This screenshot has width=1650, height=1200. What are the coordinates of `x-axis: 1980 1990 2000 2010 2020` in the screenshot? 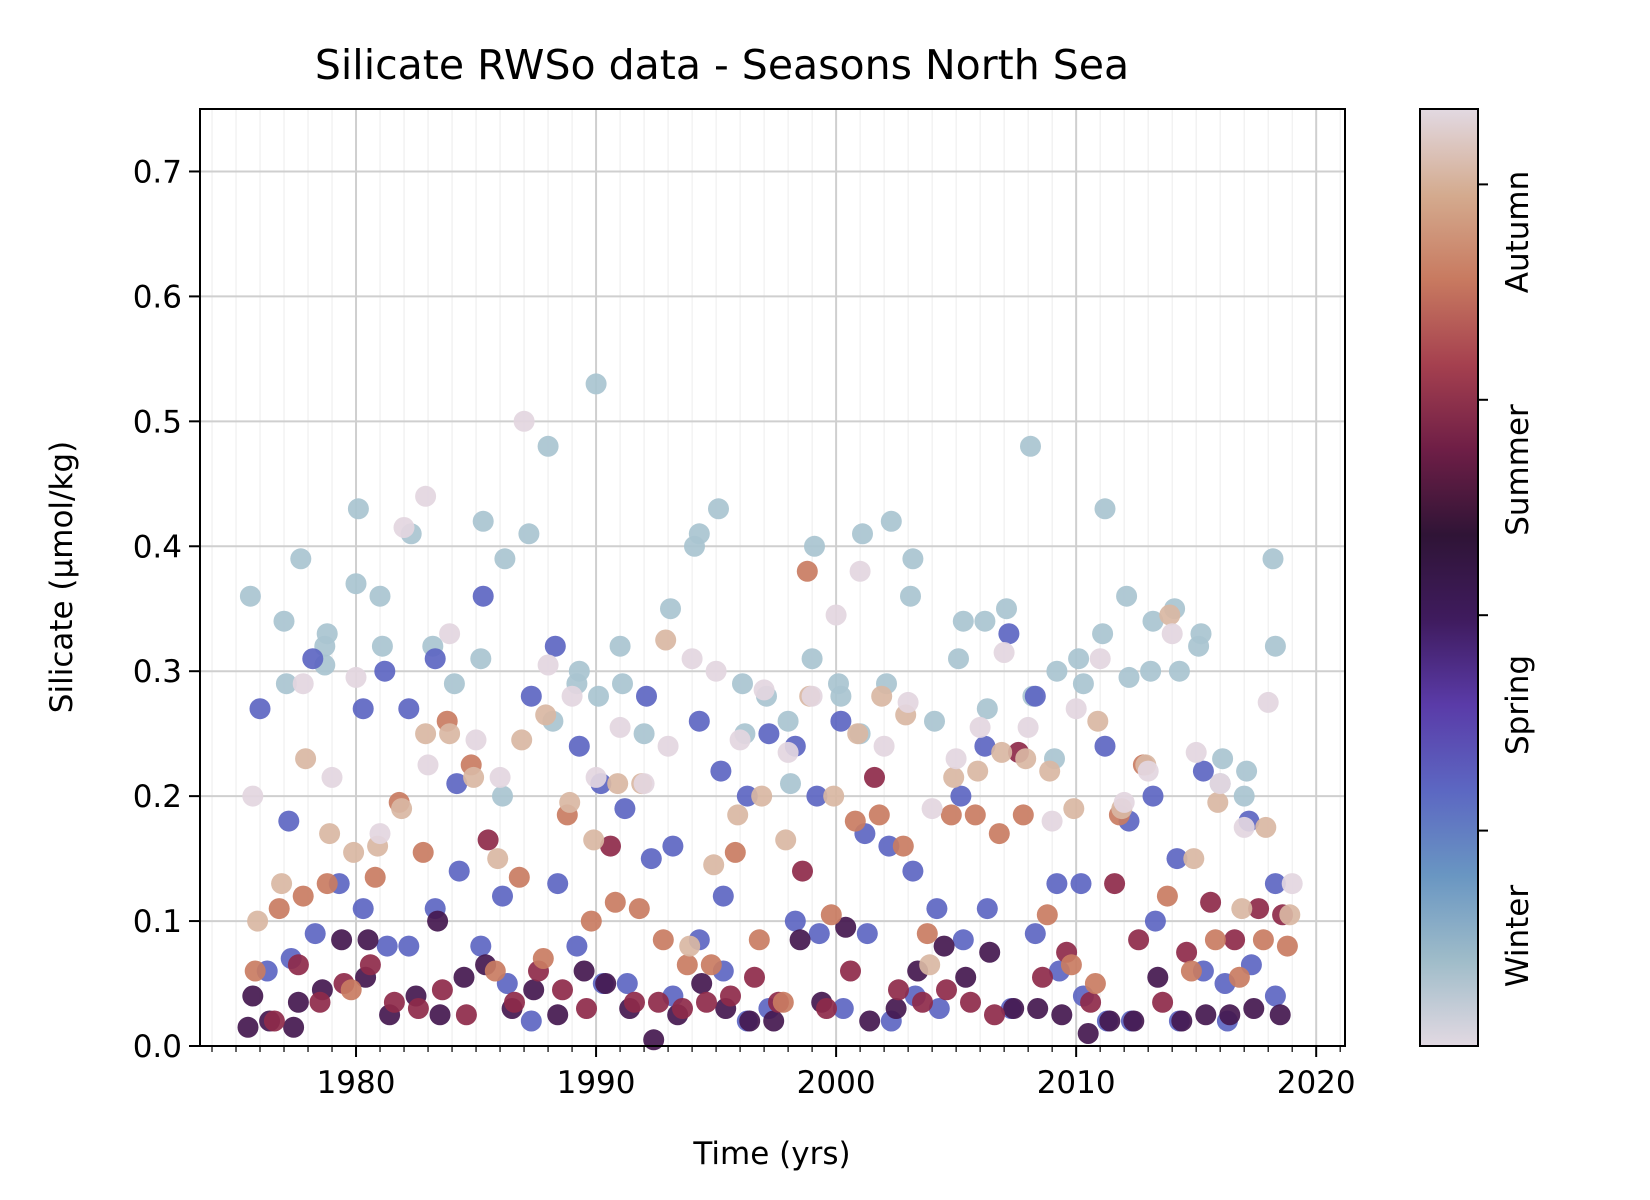 It's located at (783, 1073).